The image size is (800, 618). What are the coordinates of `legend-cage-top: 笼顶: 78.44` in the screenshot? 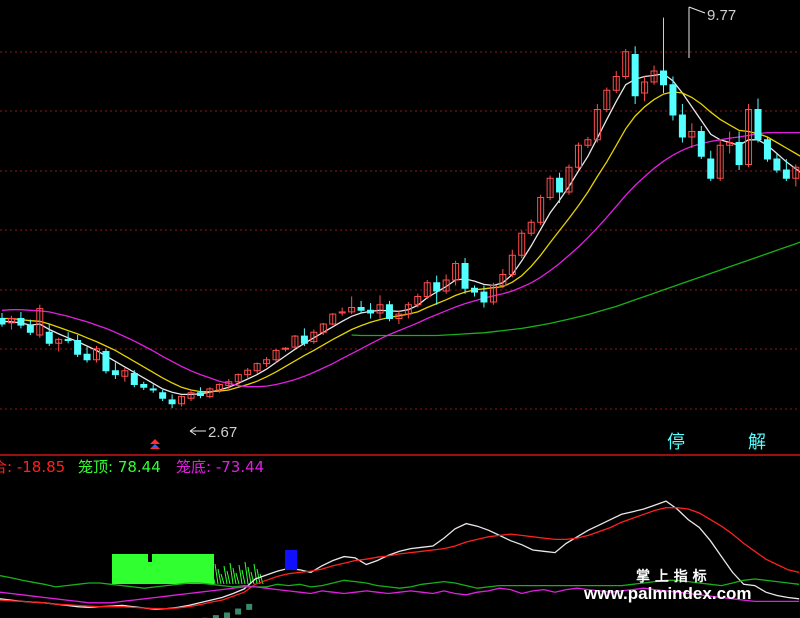 It's located at (119, 467).